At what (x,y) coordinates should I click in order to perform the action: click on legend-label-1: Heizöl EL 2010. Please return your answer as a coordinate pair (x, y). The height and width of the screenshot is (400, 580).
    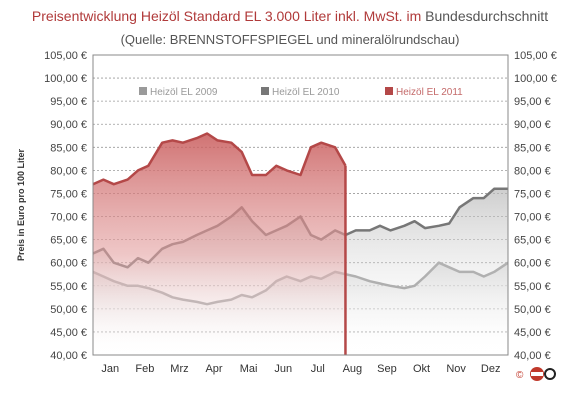
    Looking at the image, I should click on (306, 92).